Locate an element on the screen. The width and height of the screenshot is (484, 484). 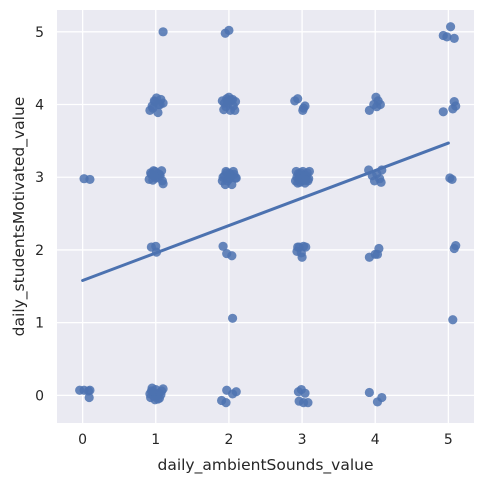
y-tick-label: 0 is located at coordinates (39, 396).